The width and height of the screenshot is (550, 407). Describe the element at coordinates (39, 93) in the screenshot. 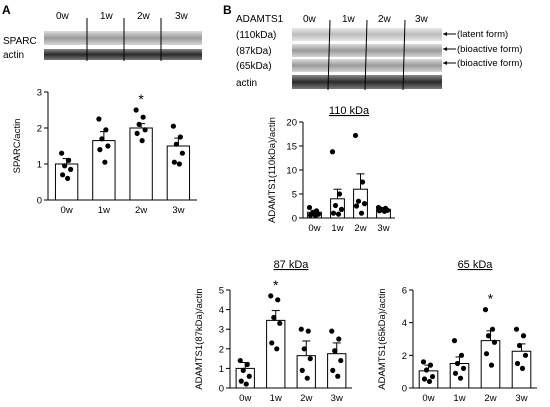

I see `y-tick-label: 3` at that location.